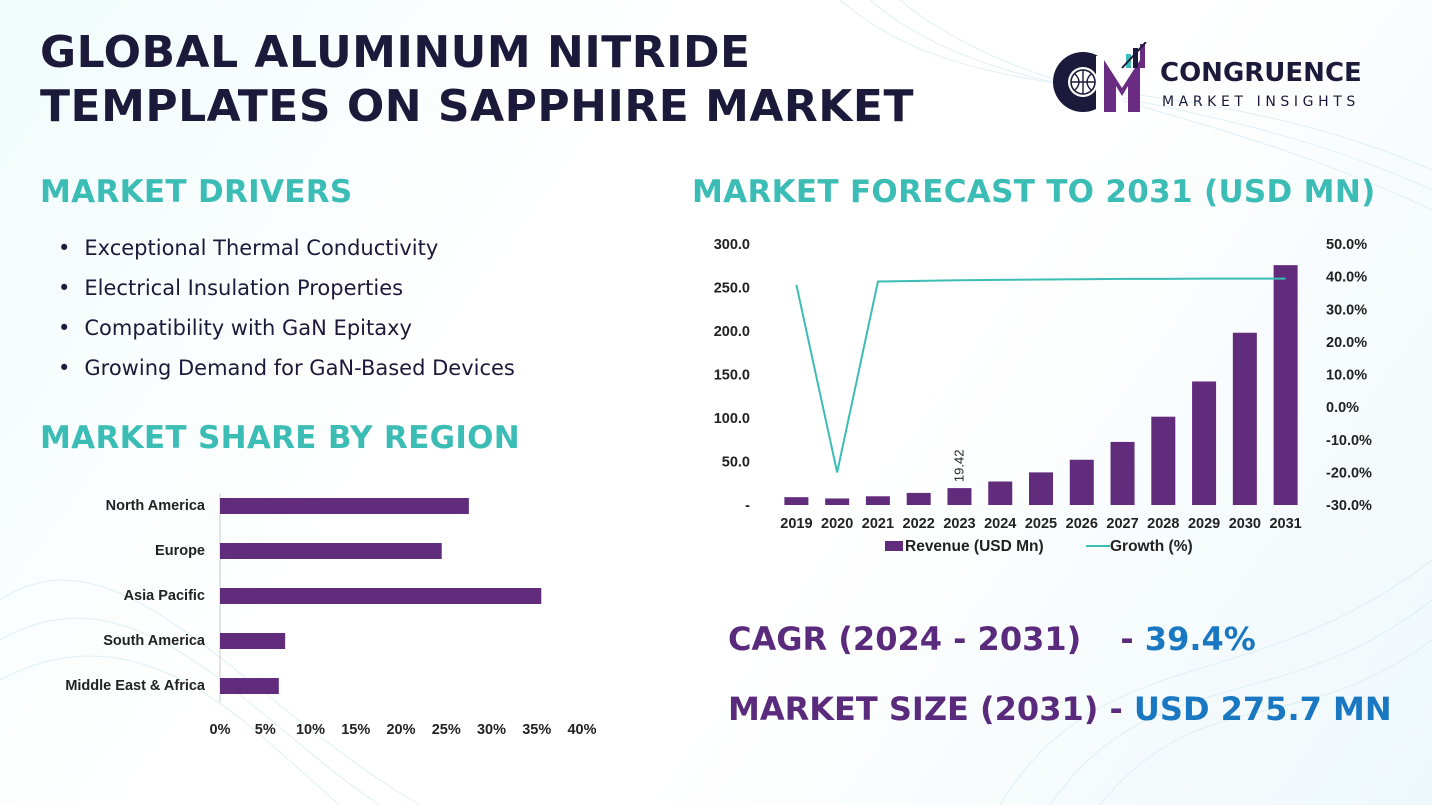 This screenshot has width=1432, height=805. I want to click on page-title-line-2: TEMPLATES ON SAPPHIRE MARKET, so click(477, 106).